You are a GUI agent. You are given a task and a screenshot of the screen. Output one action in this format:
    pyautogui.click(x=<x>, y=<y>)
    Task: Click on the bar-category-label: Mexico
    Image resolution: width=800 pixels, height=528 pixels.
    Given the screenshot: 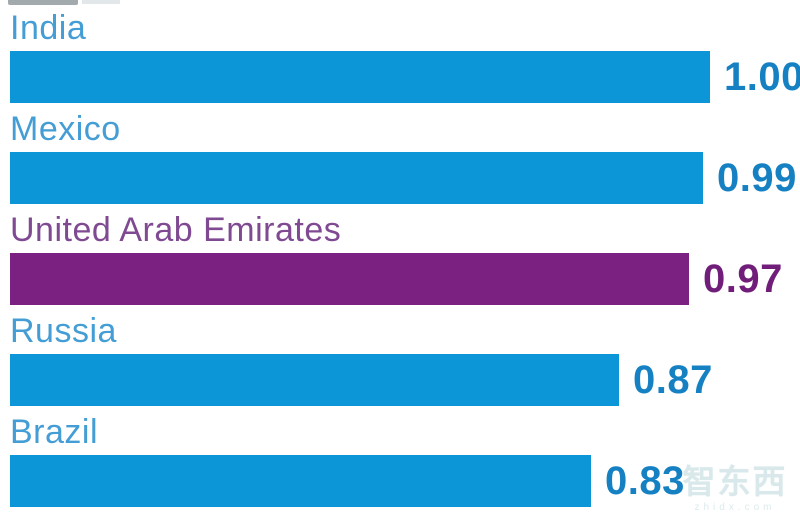 What is the action you would take?
    pyautogui.click(x=65, y=129)
    